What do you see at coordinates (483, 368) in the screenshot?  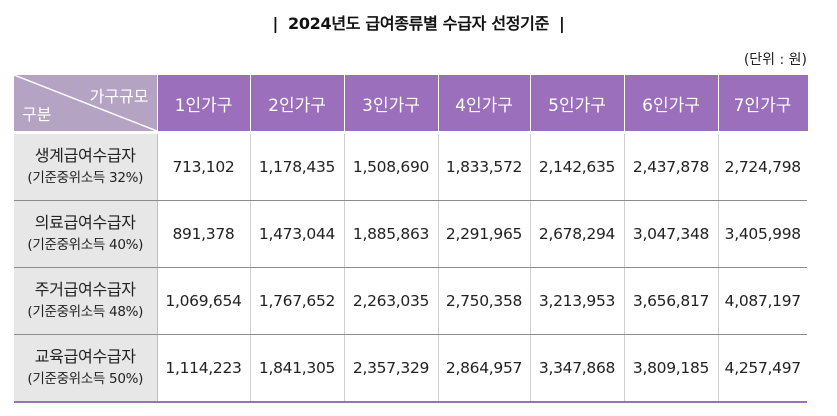 I see `value-cell: 2,864,957` at bounding box center [483, 368].